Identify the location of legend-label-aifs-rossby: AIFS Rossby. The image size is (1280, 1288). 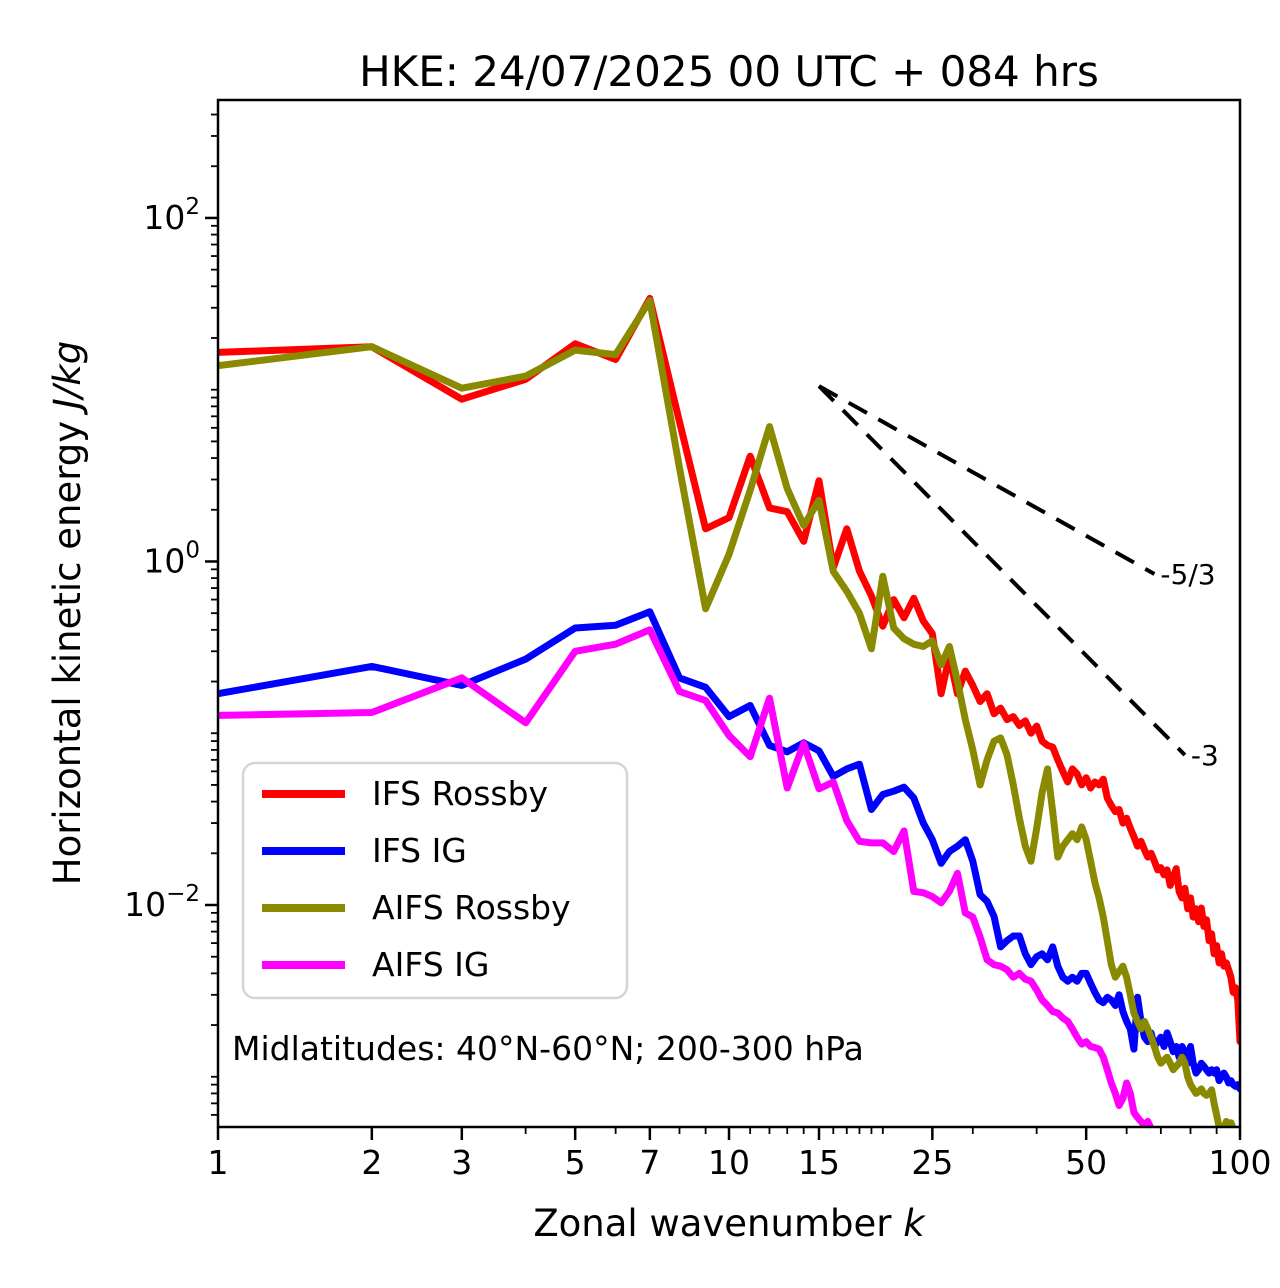
(471, 907).